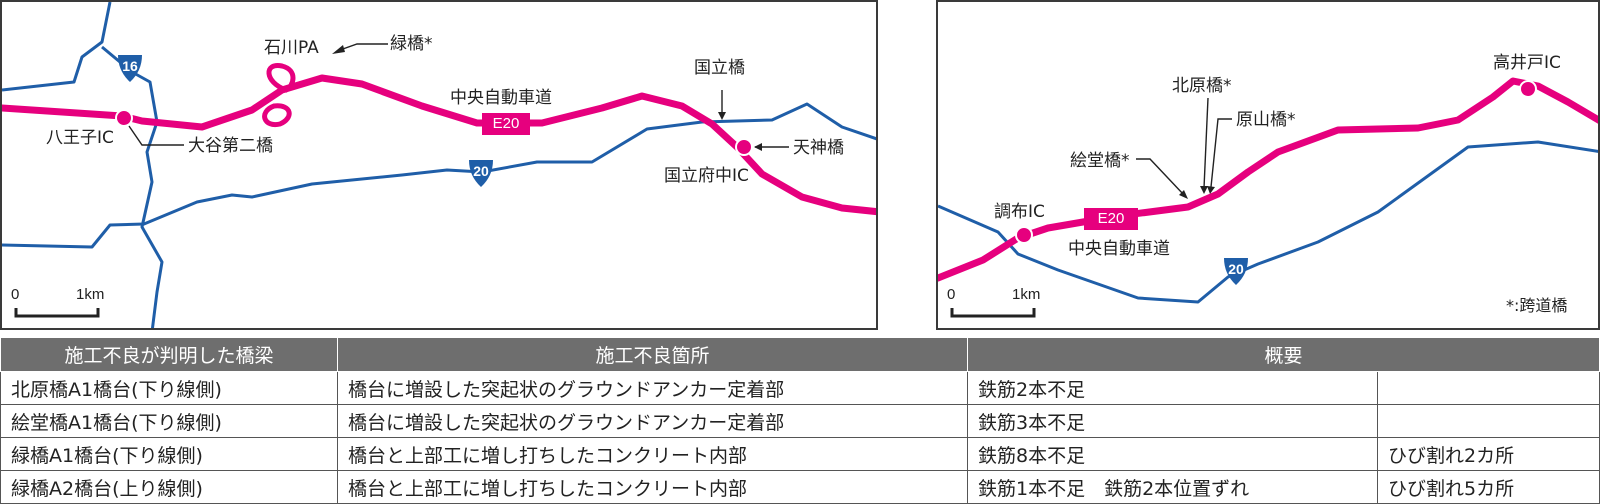 Image resolution: width=1600 pixels, height=504 pixels. I want to click on cell-bridge: 北原橋A1橋台(下り線側), so click(169, 388).